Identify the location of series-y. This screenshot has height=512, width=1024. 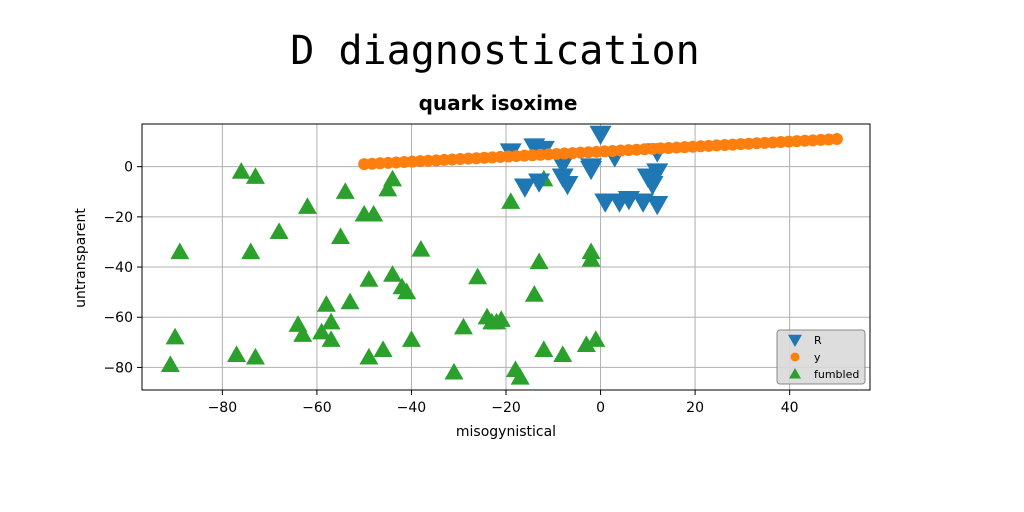
(600, 152).